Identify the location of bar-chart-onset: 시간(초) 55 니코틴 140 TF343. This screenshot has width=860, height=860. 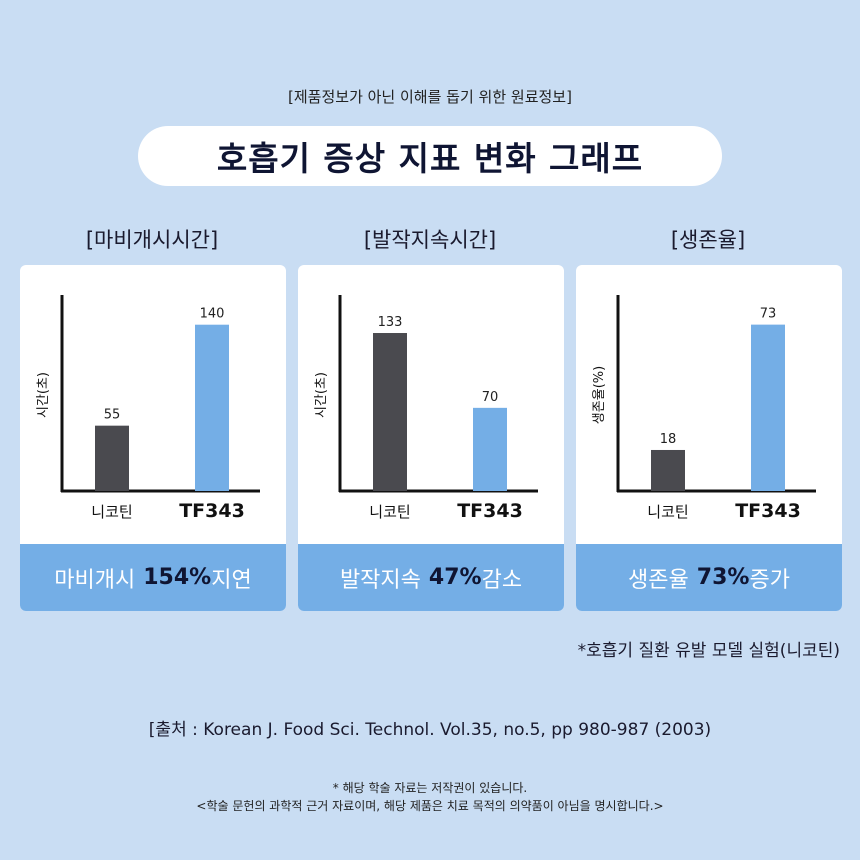
(148, 408).